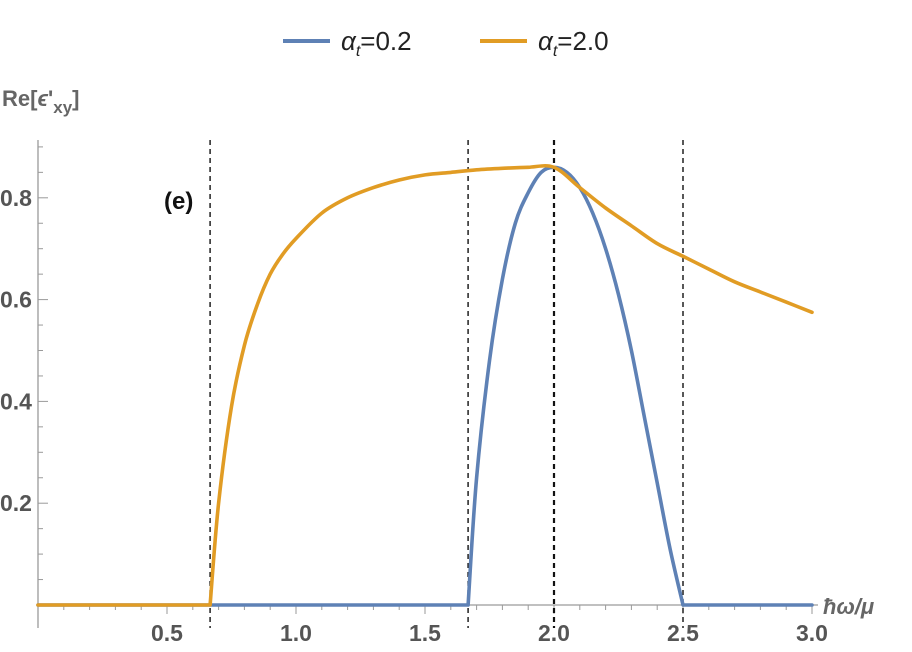 The image size is (912, 652). I want to click on legend-value-series-2: =2.0, so click(582, 41).